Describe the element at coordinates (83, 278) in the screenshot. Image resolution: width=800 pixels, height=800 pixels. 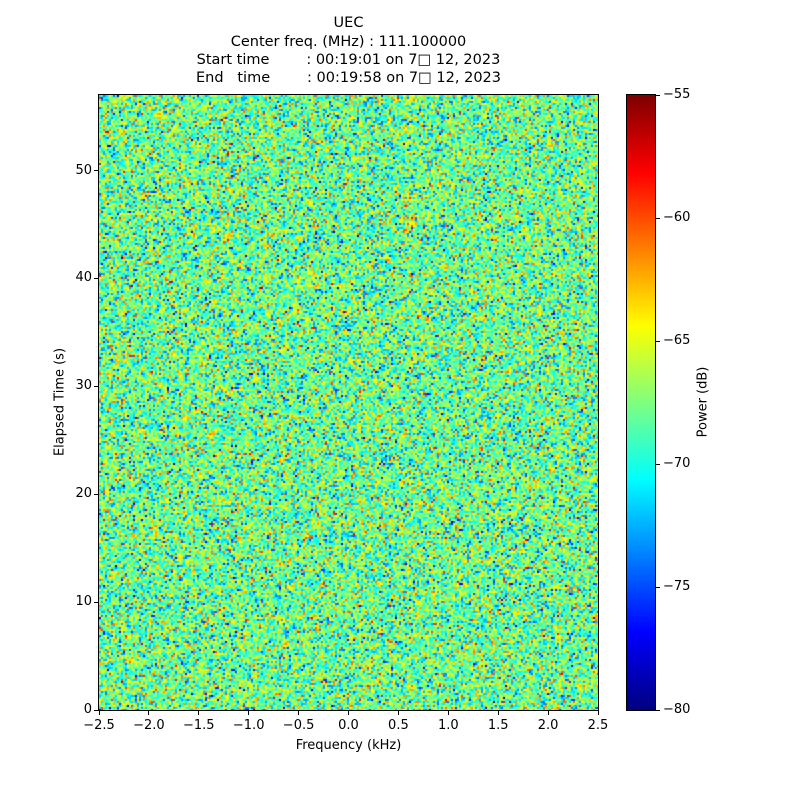
I see `y-tick-label: 40` at that location.